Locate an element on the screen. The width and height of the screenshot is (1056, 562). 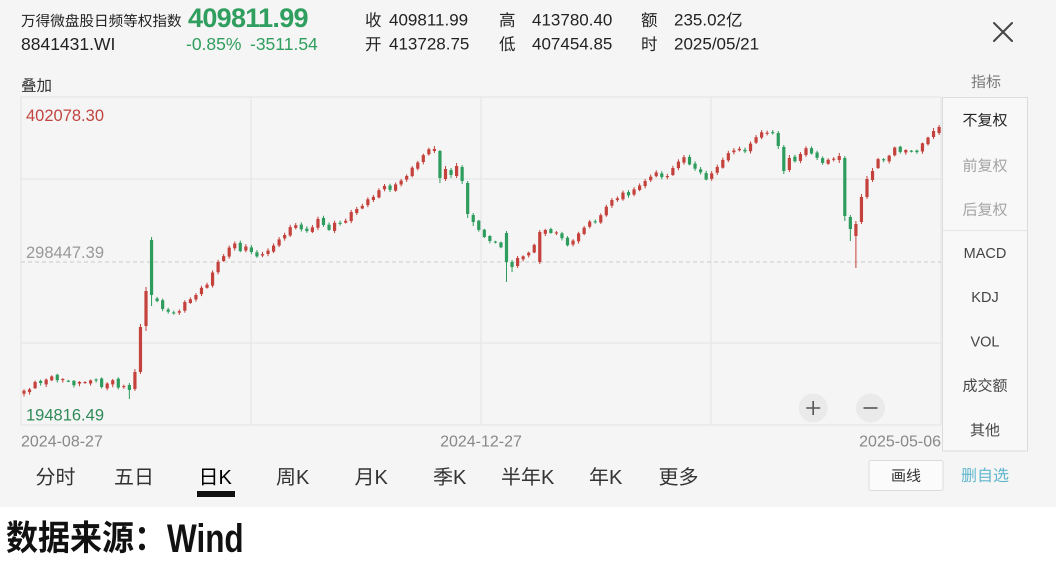
svg-text: 235.02 is located at coordinates (700, 20).